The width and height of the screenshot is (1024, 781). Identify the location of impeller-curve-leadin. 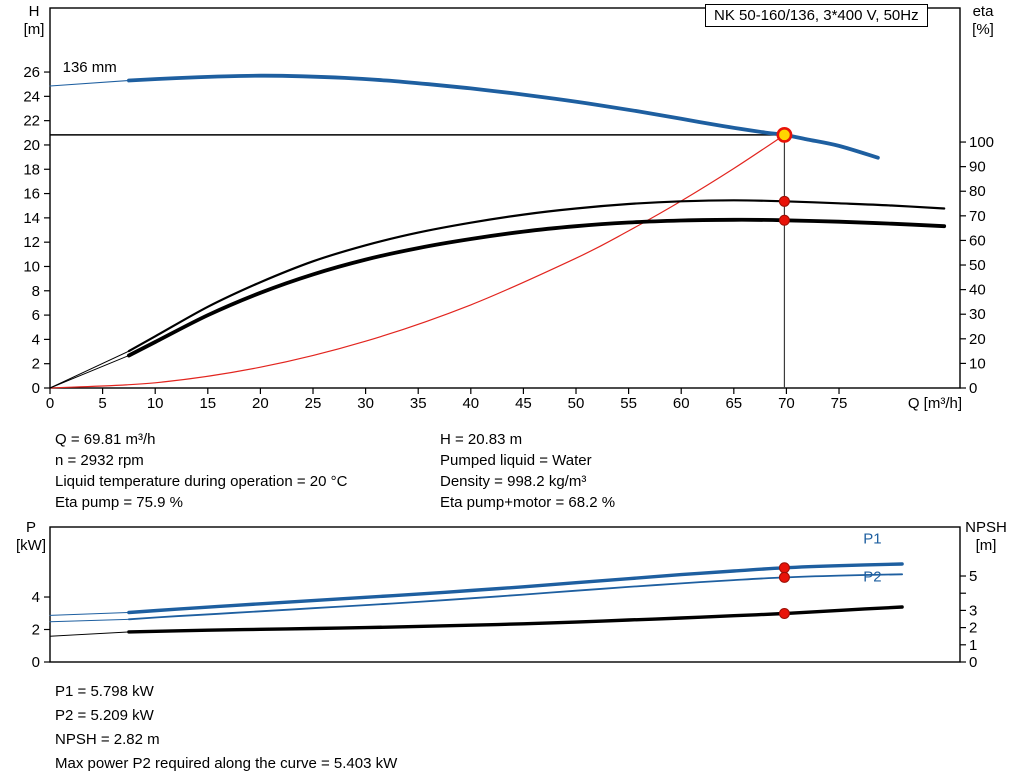
(89, 83).